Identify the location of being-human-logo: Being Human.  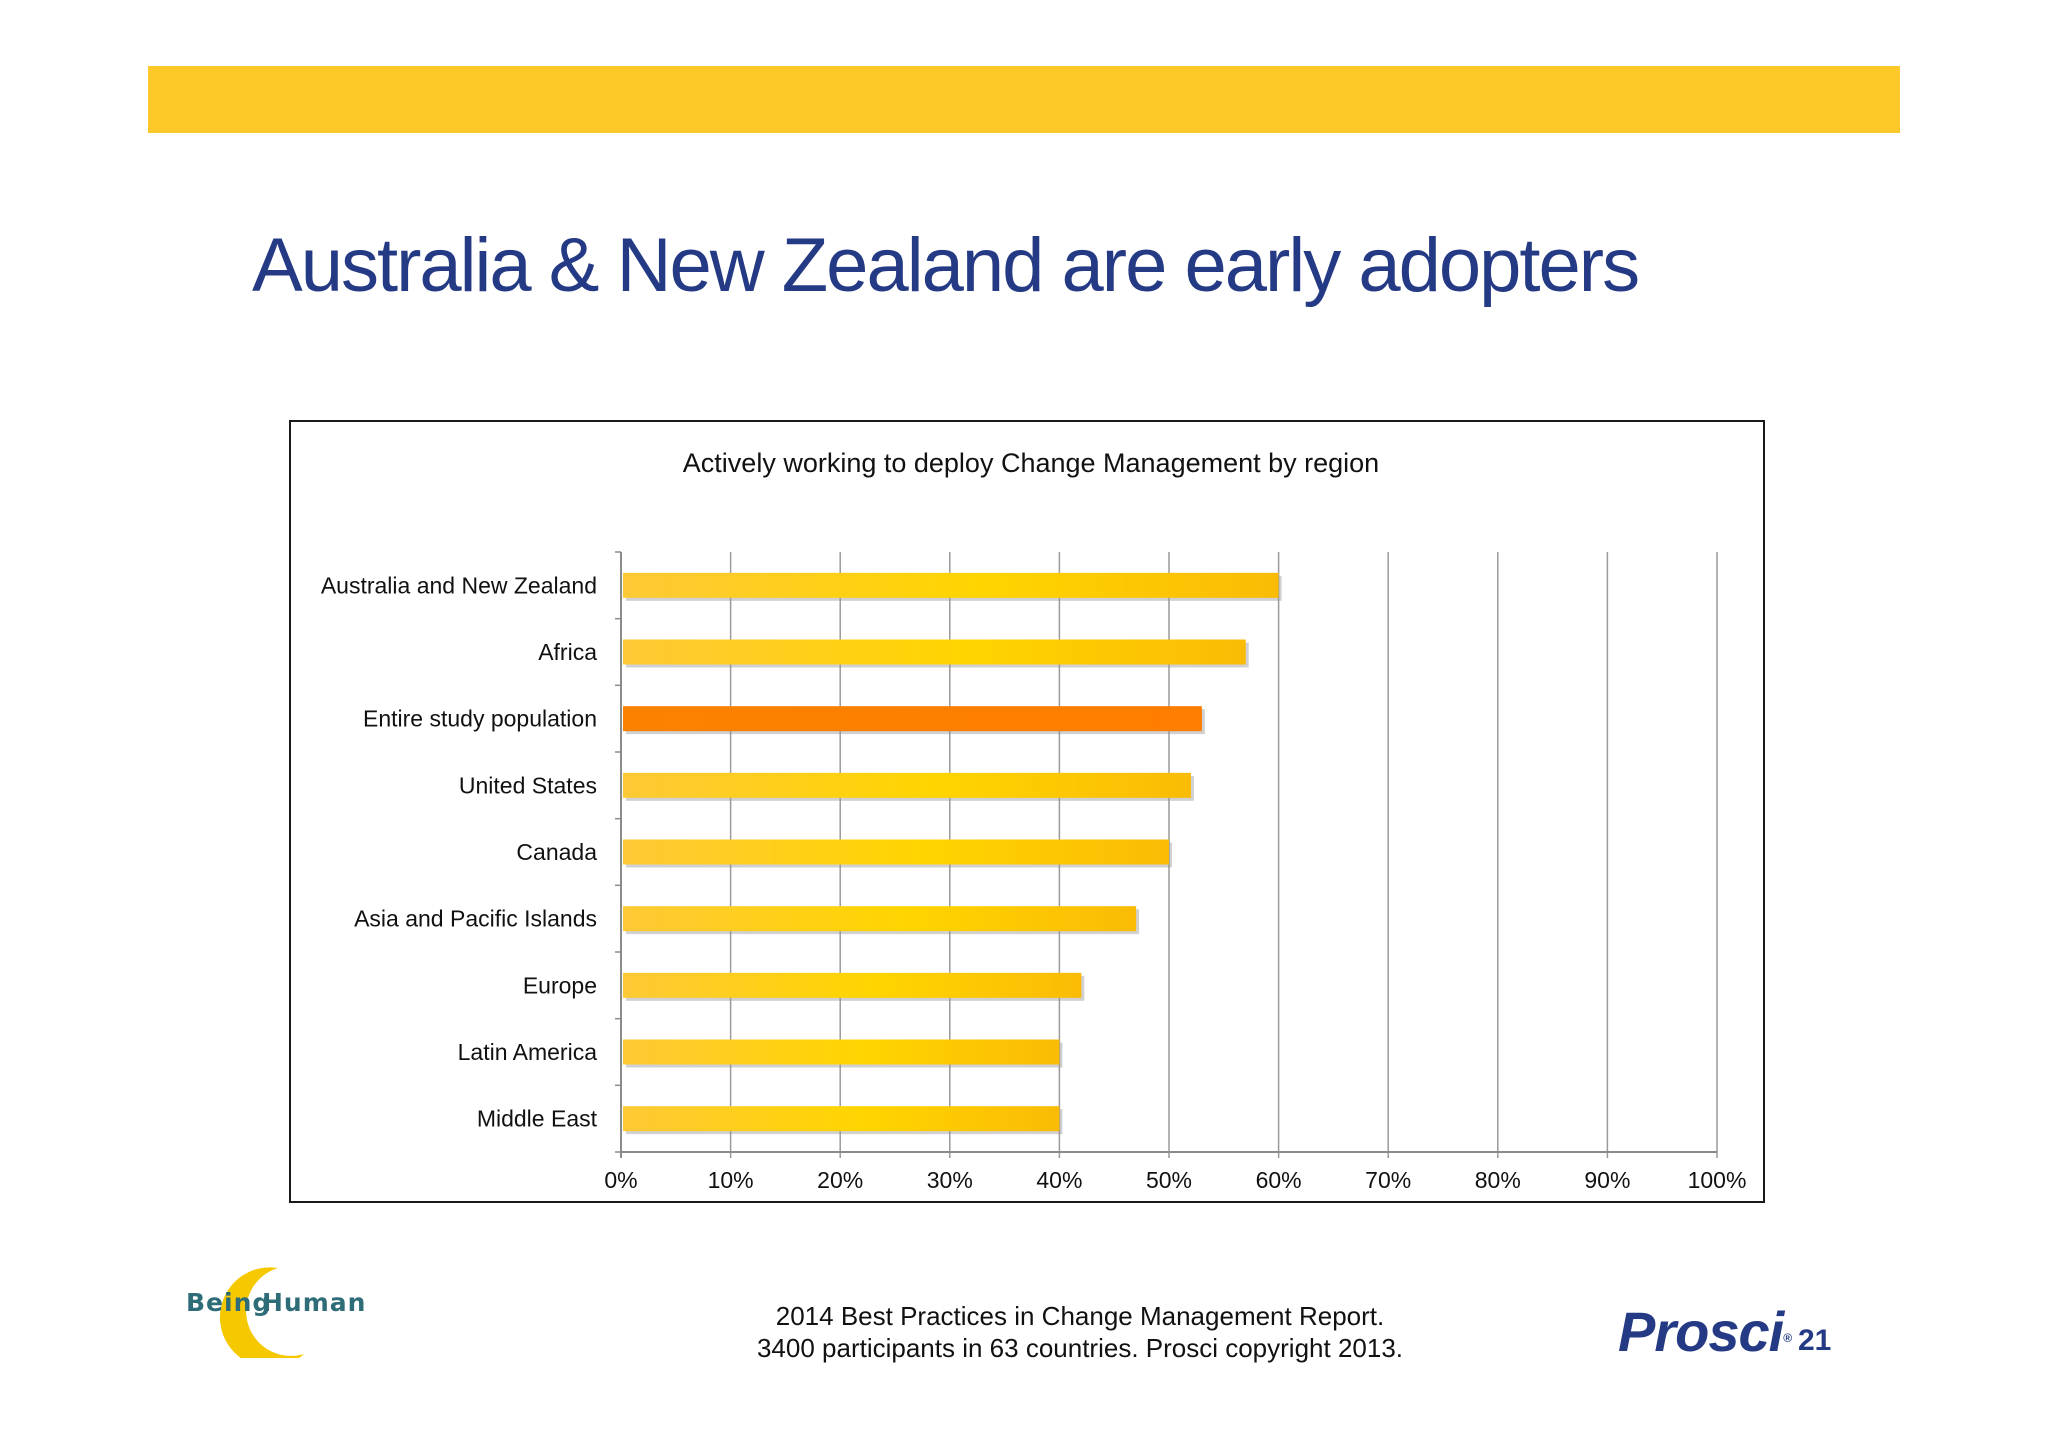
(275, 1308).